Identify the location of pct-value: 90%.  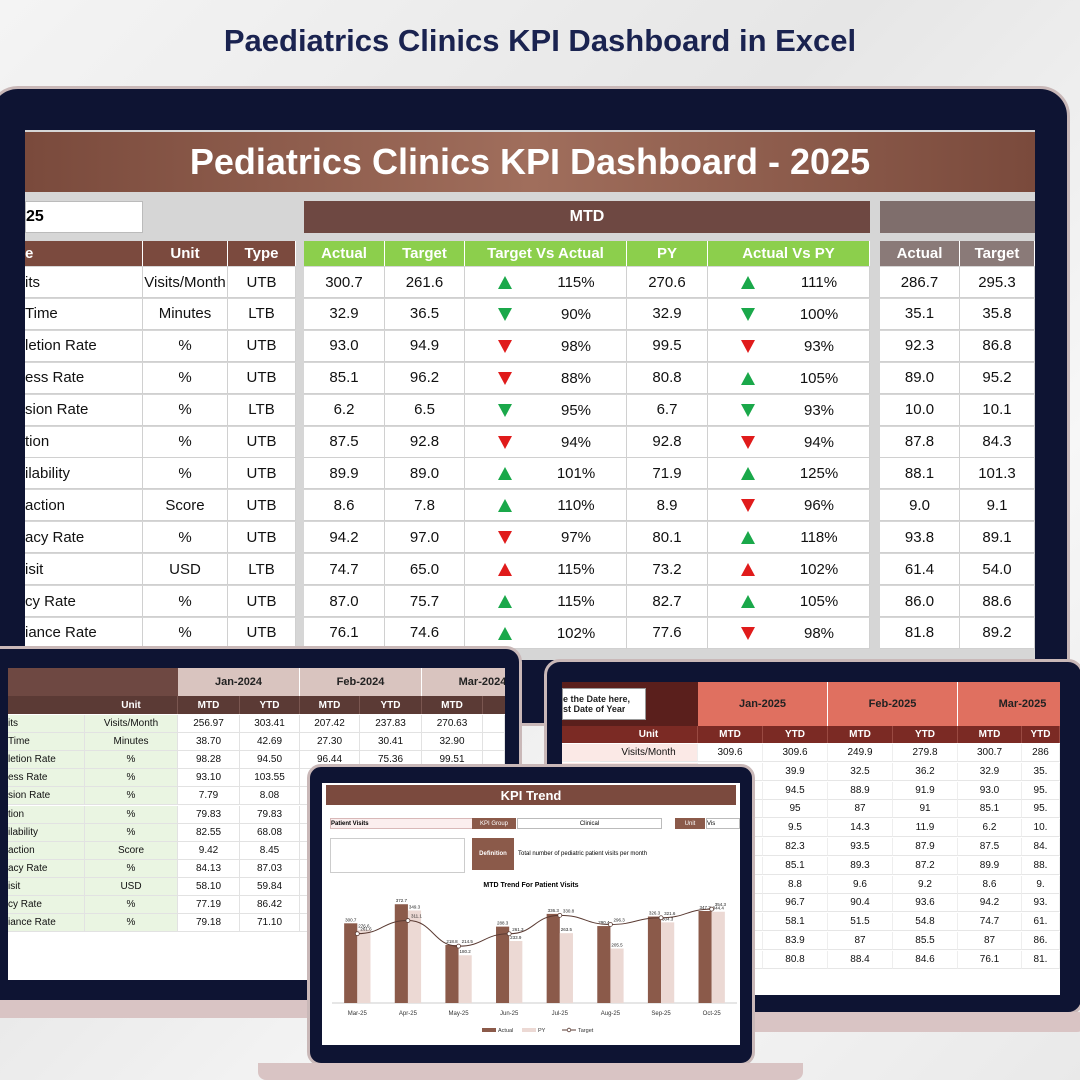
(576, 314).